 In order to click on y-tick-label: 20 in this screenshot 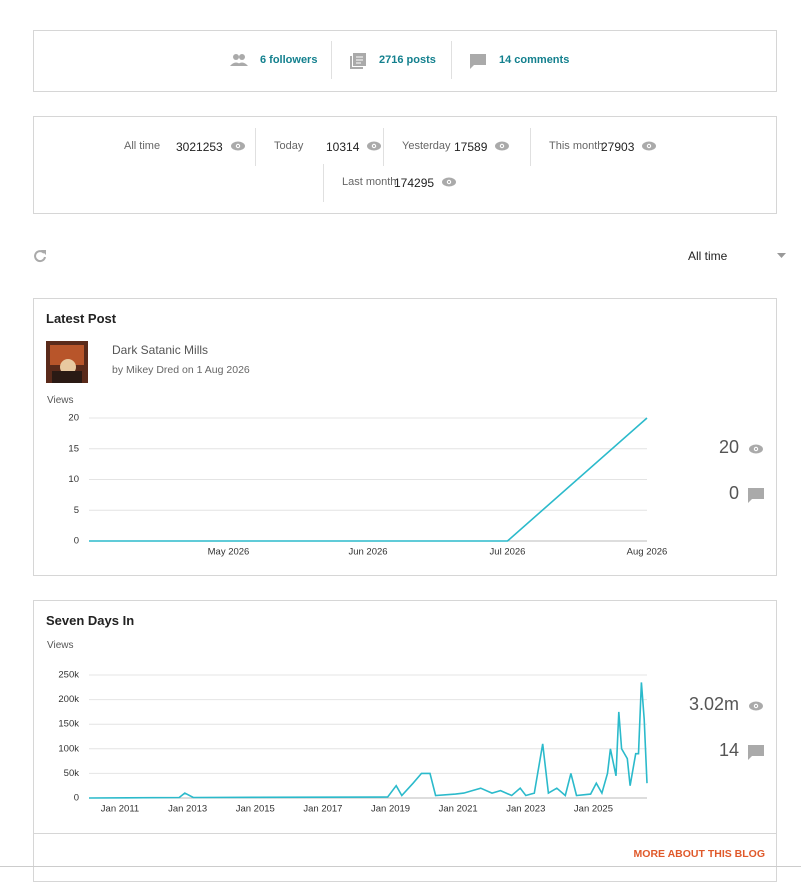, I will do `click(73, 418)`.